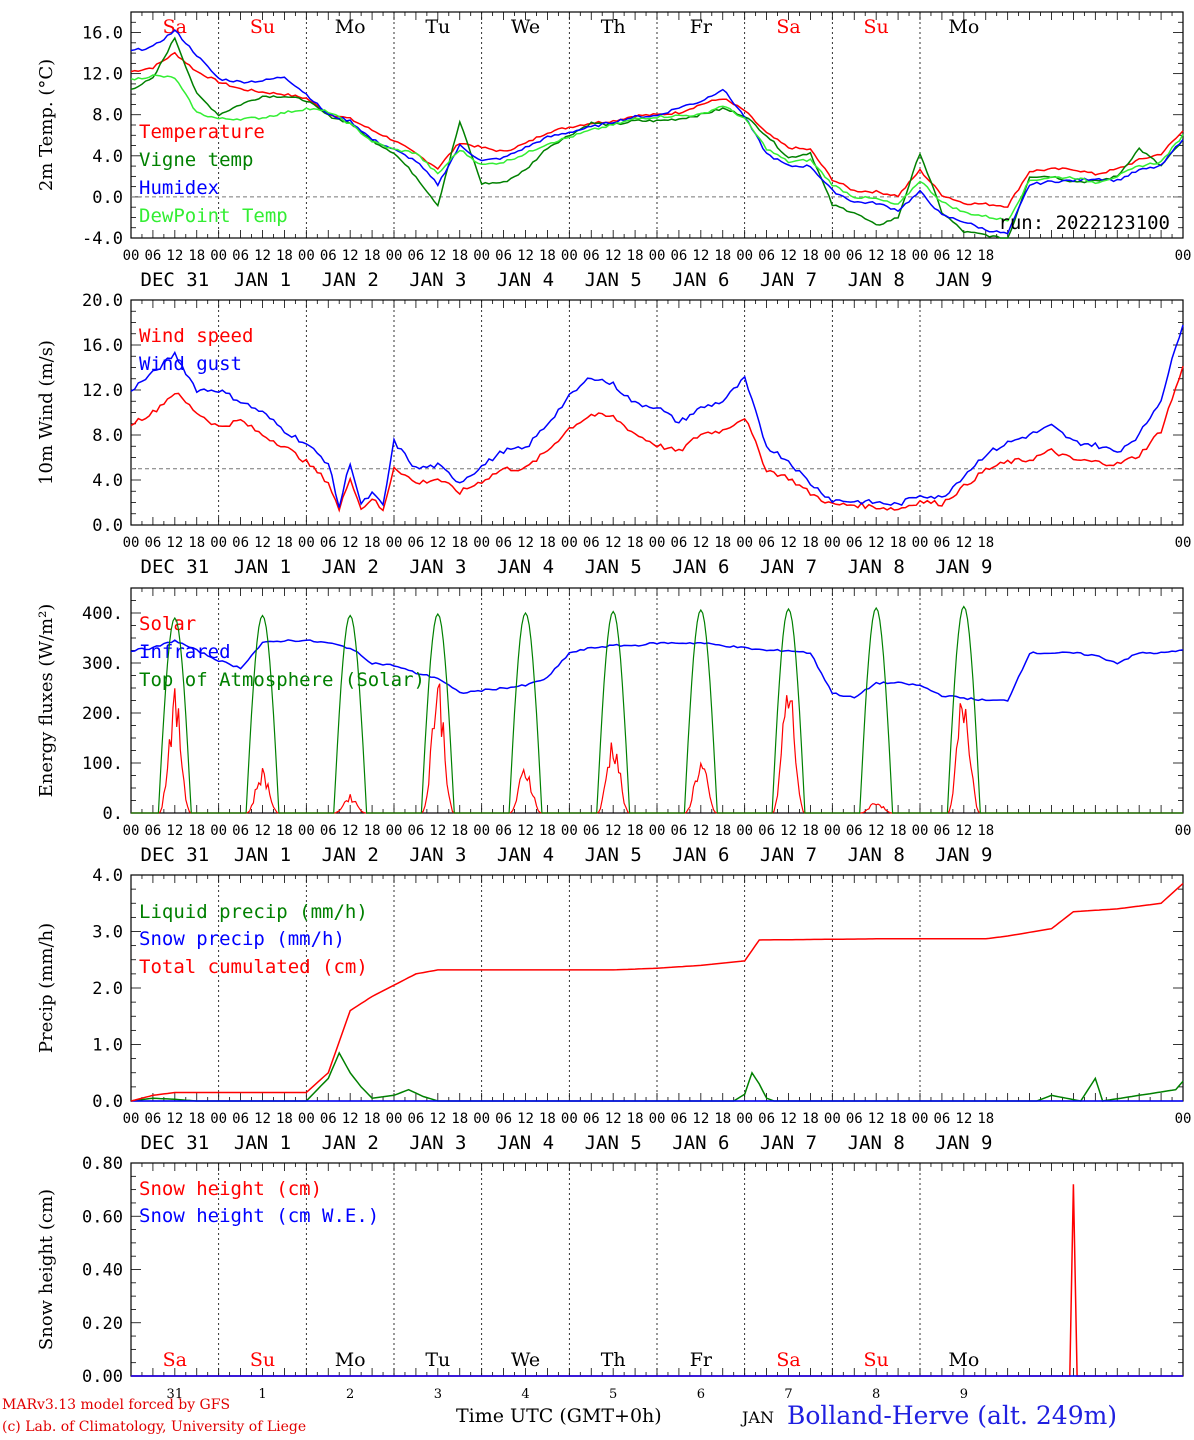 The width and height of the screenshot is (1194, 1440). What do you see at coordinates (102, 239) in the screenshot?
I see `y-tick-label: -4.0` at bounding box center [102, 239].